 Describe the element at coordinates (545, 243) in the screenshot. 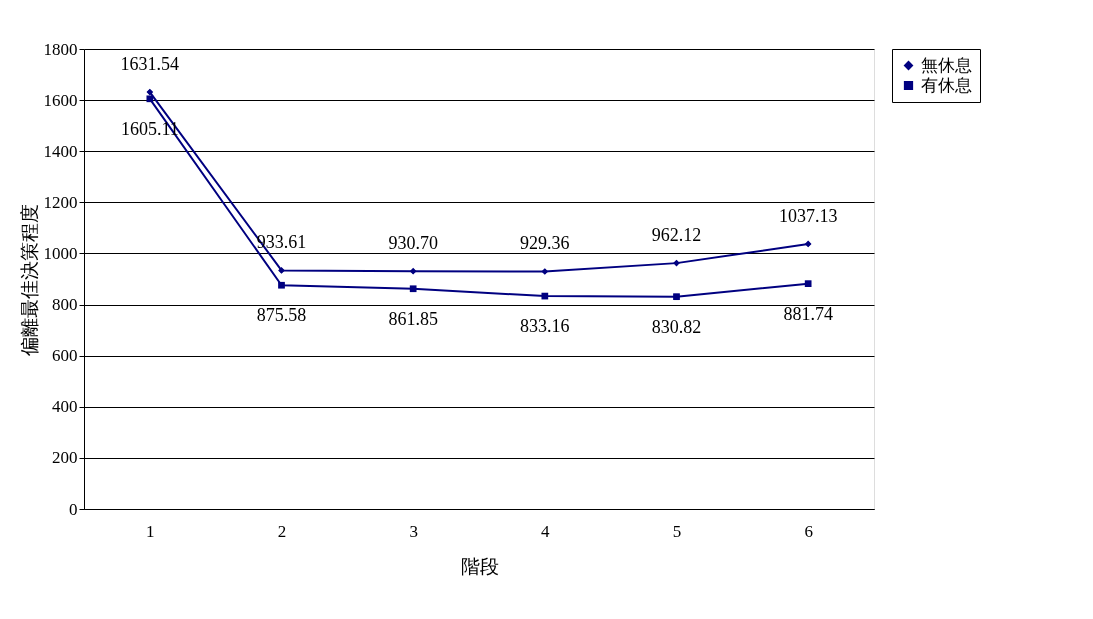

I see `data-label: 929.36` at that location.